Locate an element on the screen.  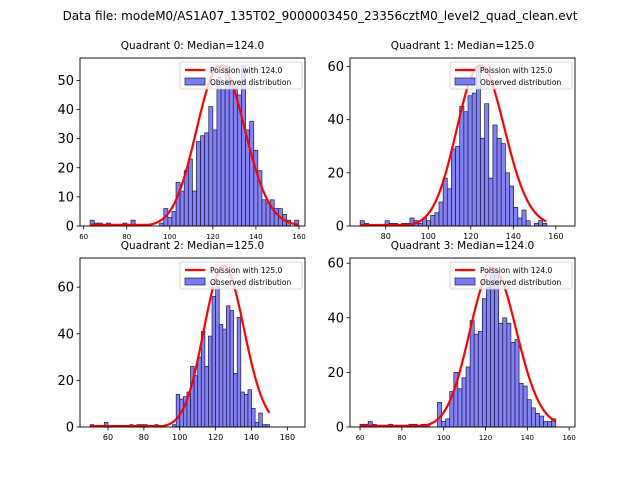
legend: Poission with 124.0 Observed distribution is located at coordinates (241, 75).